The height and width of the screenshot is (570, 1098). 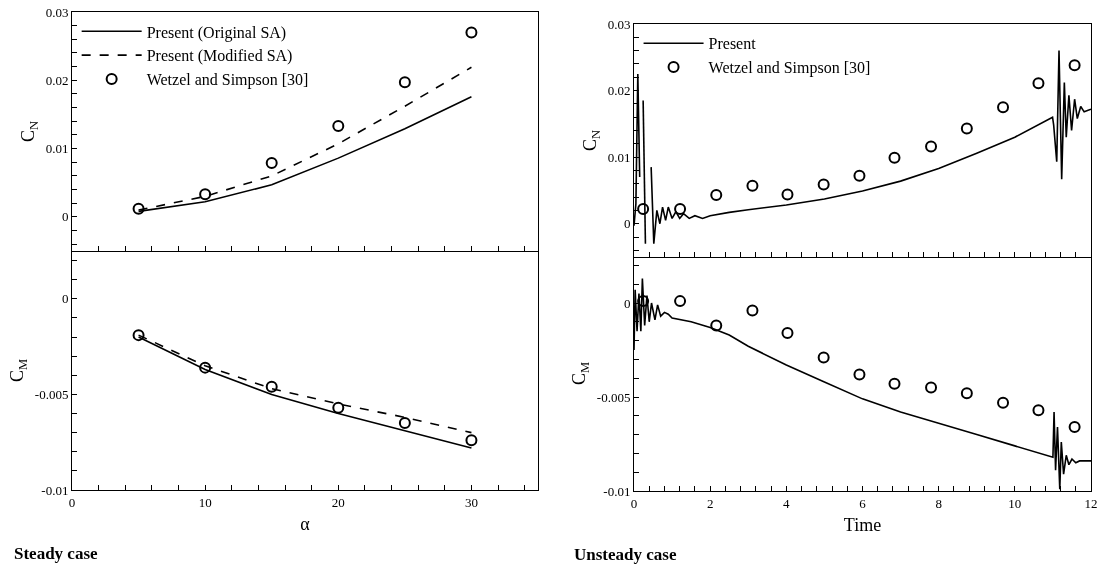 I want to click on legend-label: Present (Modified SA), so click(x=219, y=56).